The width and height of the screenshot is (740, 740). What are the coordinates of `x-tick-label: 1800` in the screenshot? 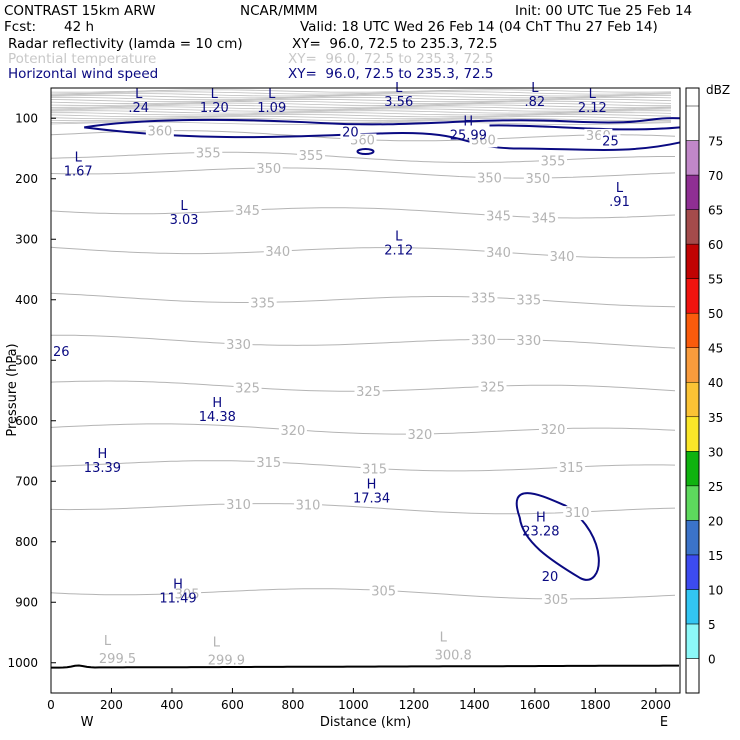 It's located at (595, 705).